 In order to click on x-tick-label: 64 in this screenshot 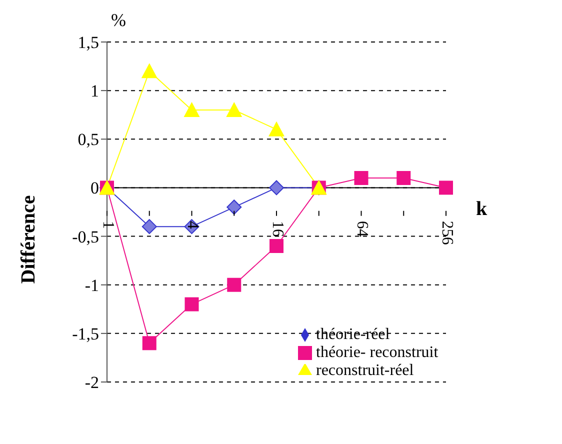, I will do `click(362, 228)`.